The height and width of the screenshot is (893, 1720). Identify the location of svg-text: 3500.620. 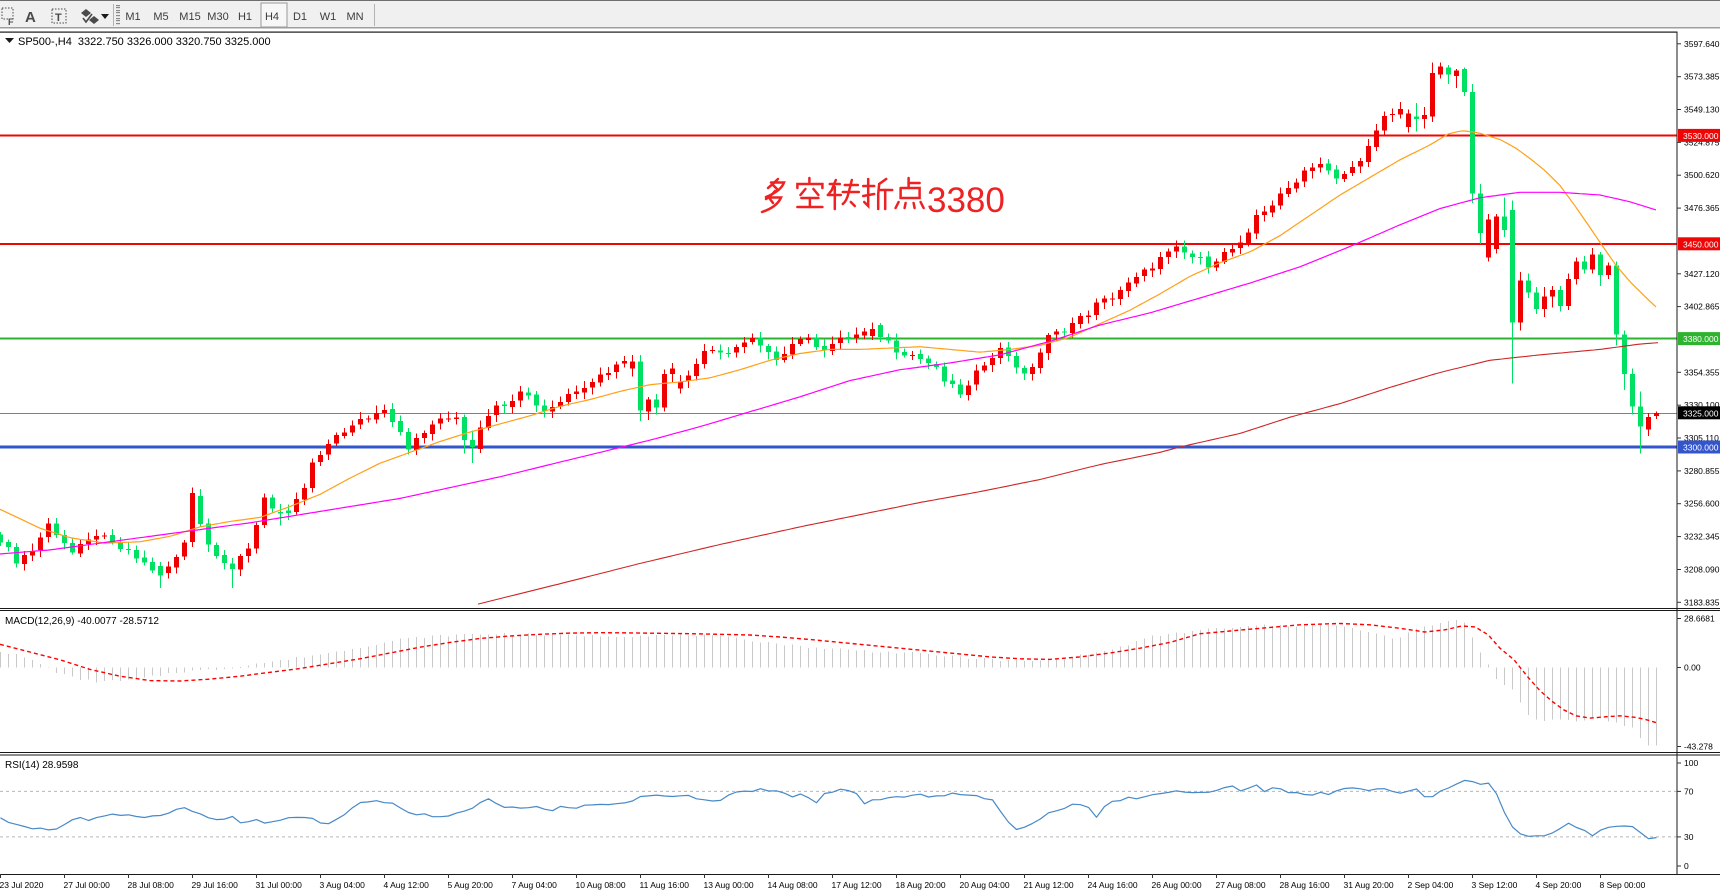
(1702, 175).